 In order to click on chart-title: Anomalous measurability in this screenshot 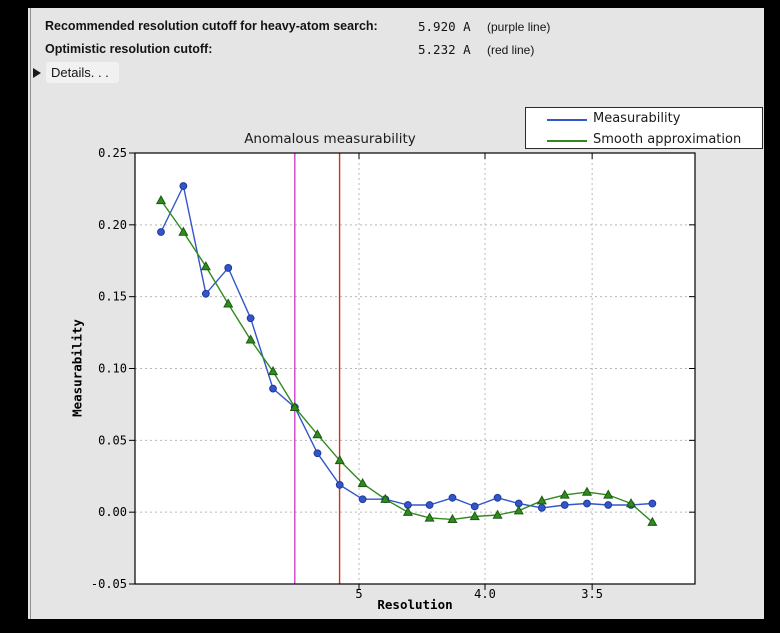, I will do `click(330, 139)`.